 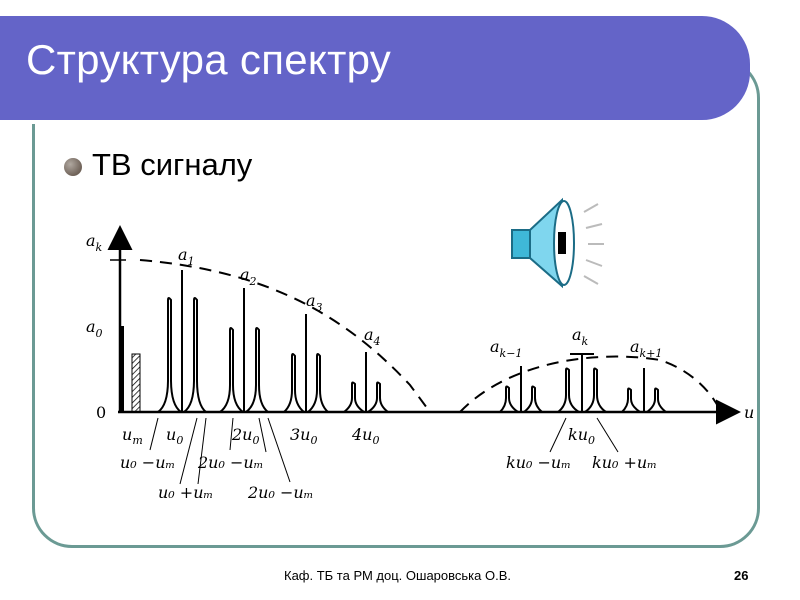 What do you see at coordinates (558, 241) in the screenshot?
I see `speaker-icon` at bounding box center [558, 241].